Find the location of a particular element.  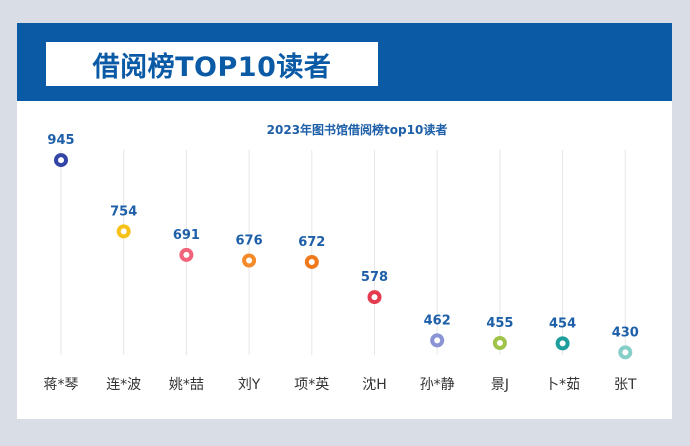

category-label: 刘Y is located at coordinates (249, 385).